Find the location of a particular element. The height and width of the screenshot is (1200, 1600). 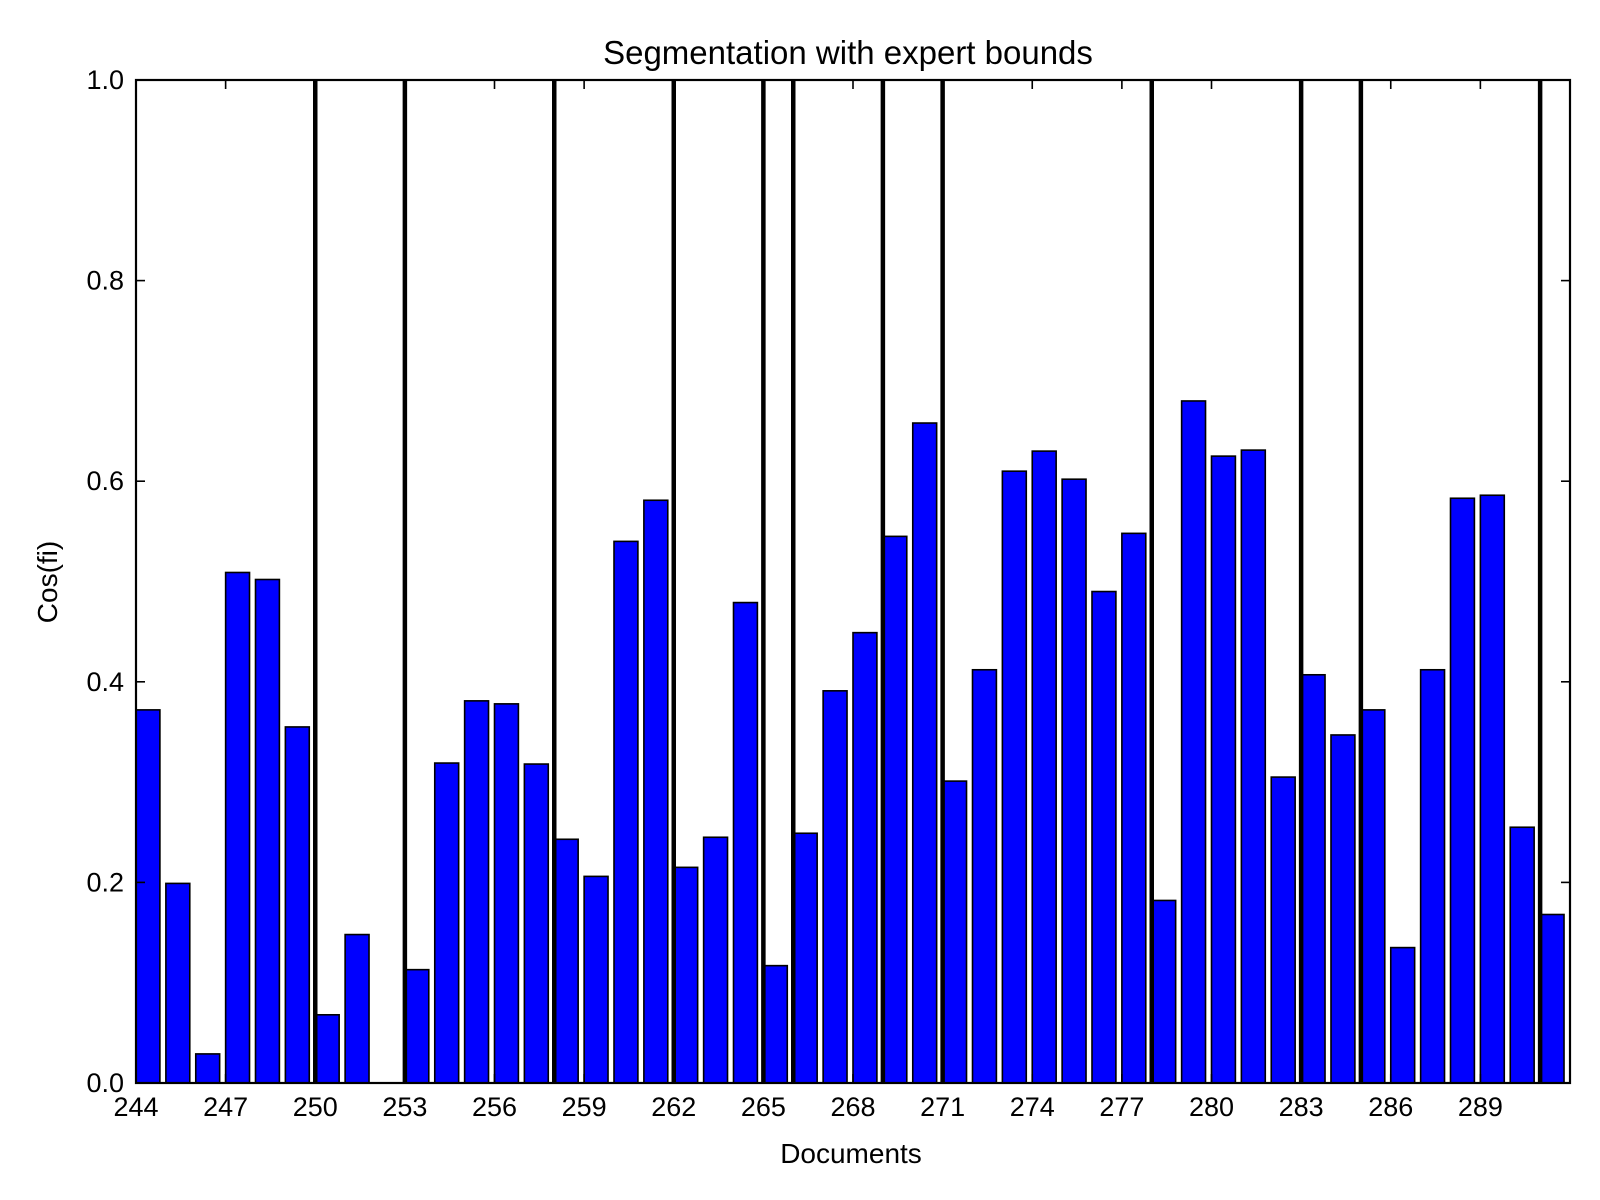

y-tick-label: 0.8 is located at coordinates (105, 281).